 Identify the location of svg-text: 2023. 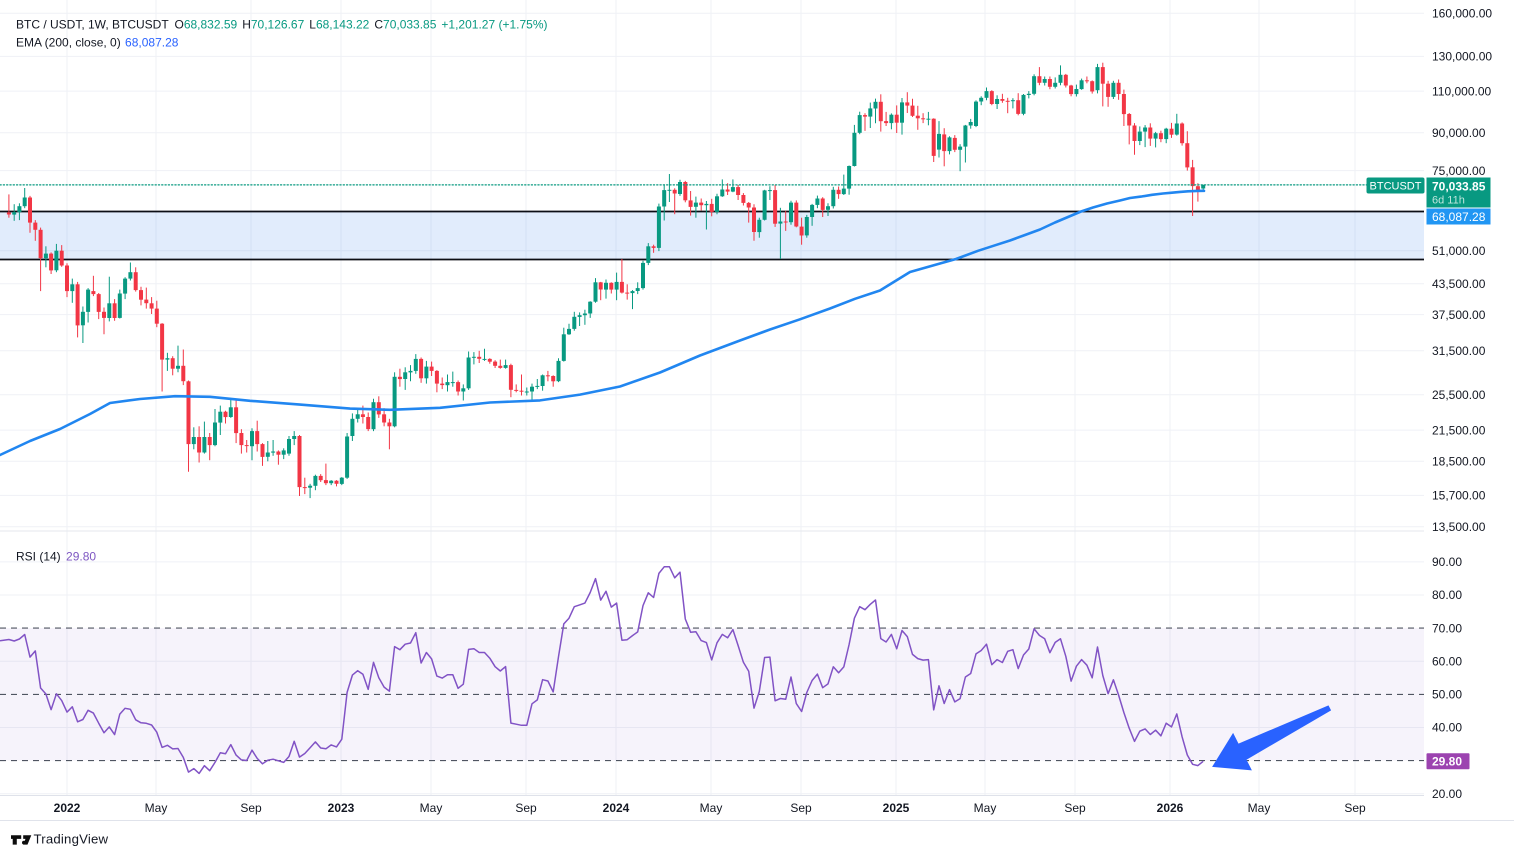
(341, 808).